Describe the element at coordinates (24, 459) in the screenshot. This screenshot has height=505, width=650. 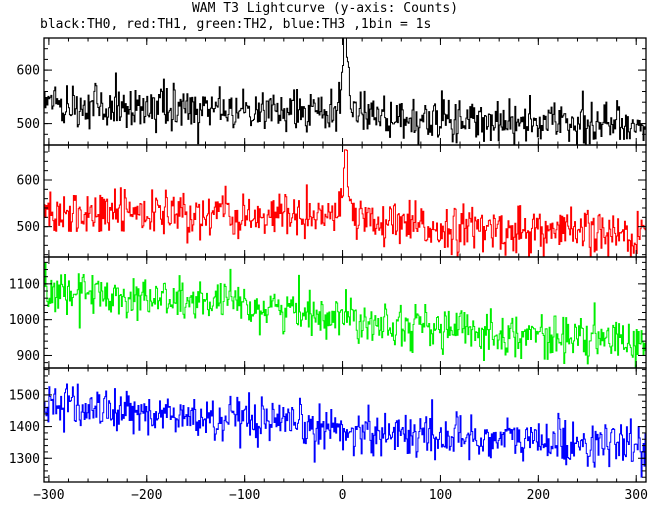
I see `y-tick-label: 1300` at that location.